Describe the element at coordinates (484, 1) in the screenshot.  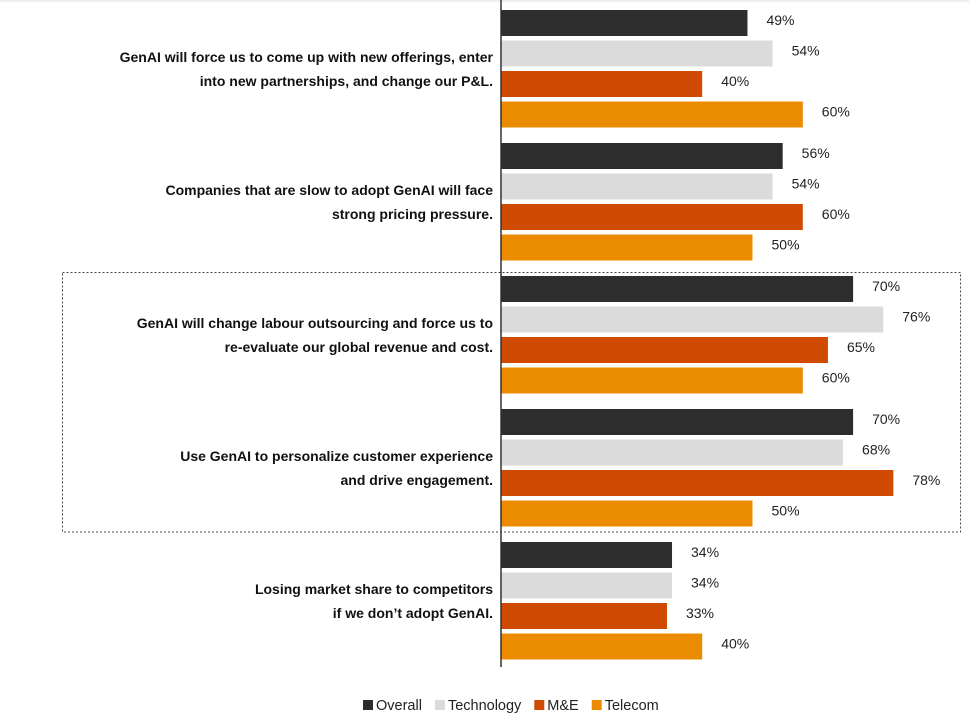
I see `top-border` at that location.